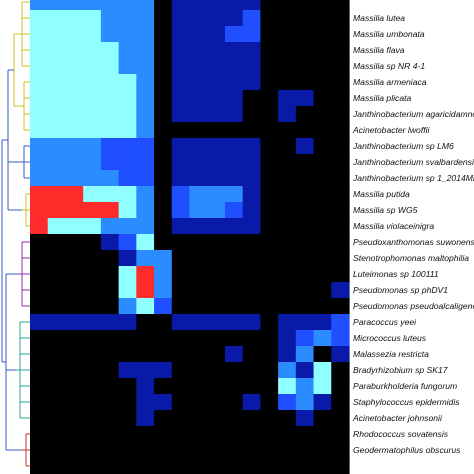  What do you see at coordinates (389, 34) in the screenshot?
I see `row-label: Massilia umbonata` at bounding box center [389, 34].